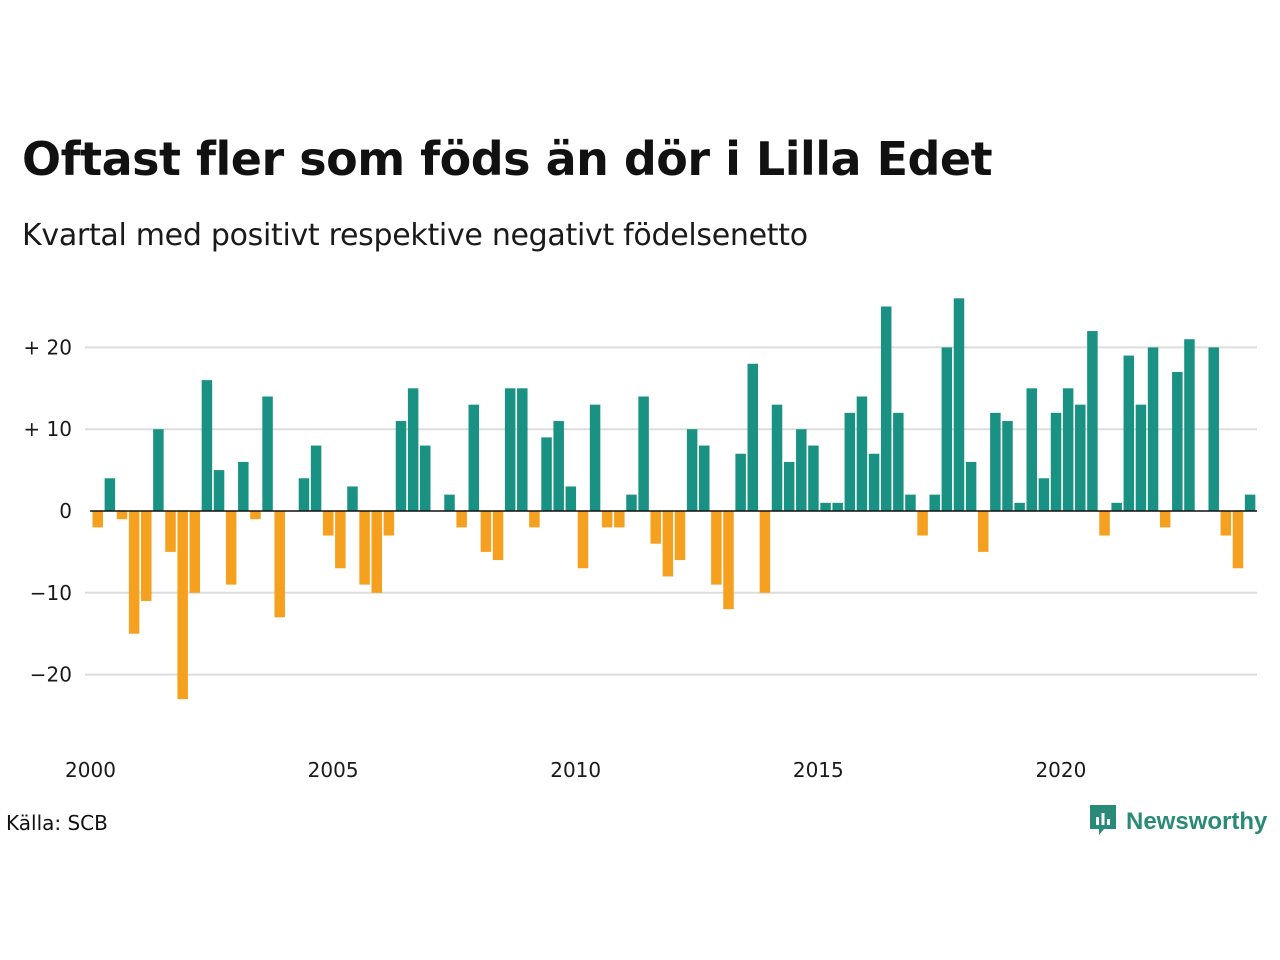 This screenshot has height=960, width=1280. I want to click on y-axis-ticks: + 20 + 10 0 −10 −20, so click(47, 510).